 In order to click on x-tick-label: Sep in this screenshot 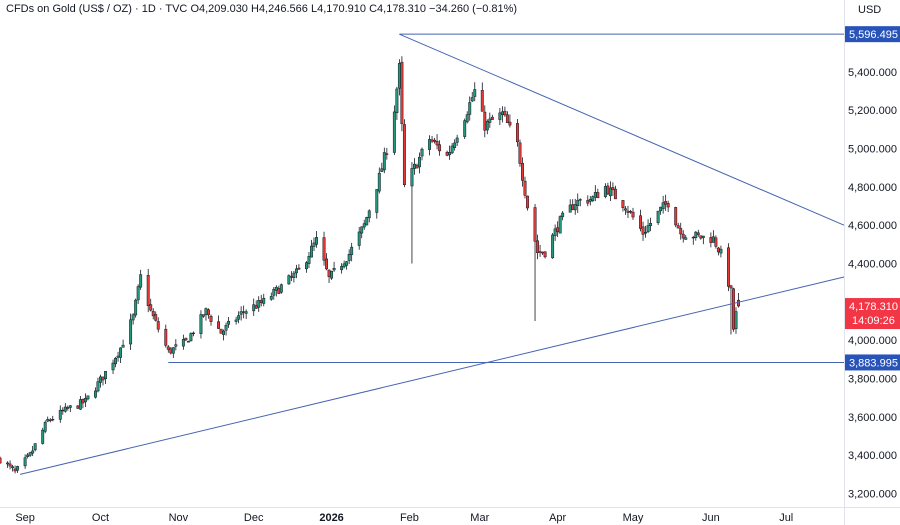, I will do `click(25, 518)`.